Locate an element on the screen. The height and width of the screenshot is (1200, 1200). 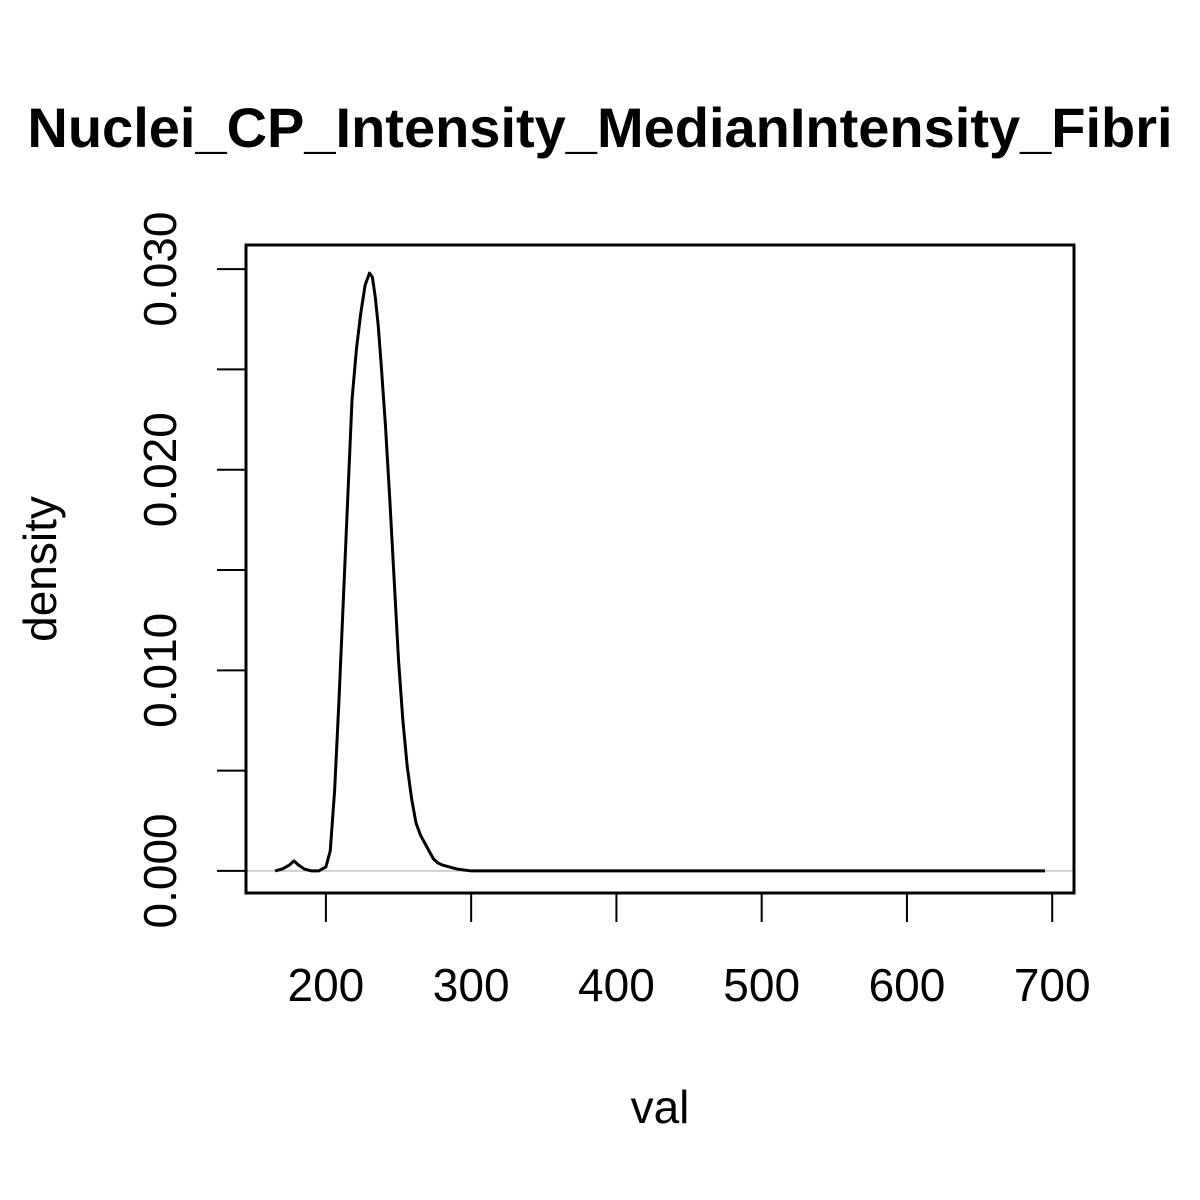
x-tick-label: 500 is located at coordinates (761, 985).